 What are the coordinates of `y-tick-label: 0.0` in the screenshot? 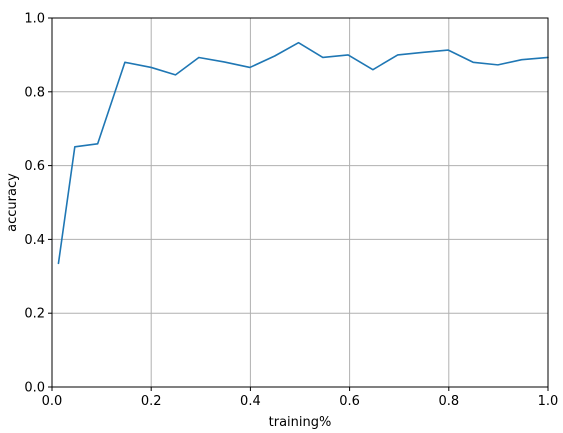 It's located at (34, 388).